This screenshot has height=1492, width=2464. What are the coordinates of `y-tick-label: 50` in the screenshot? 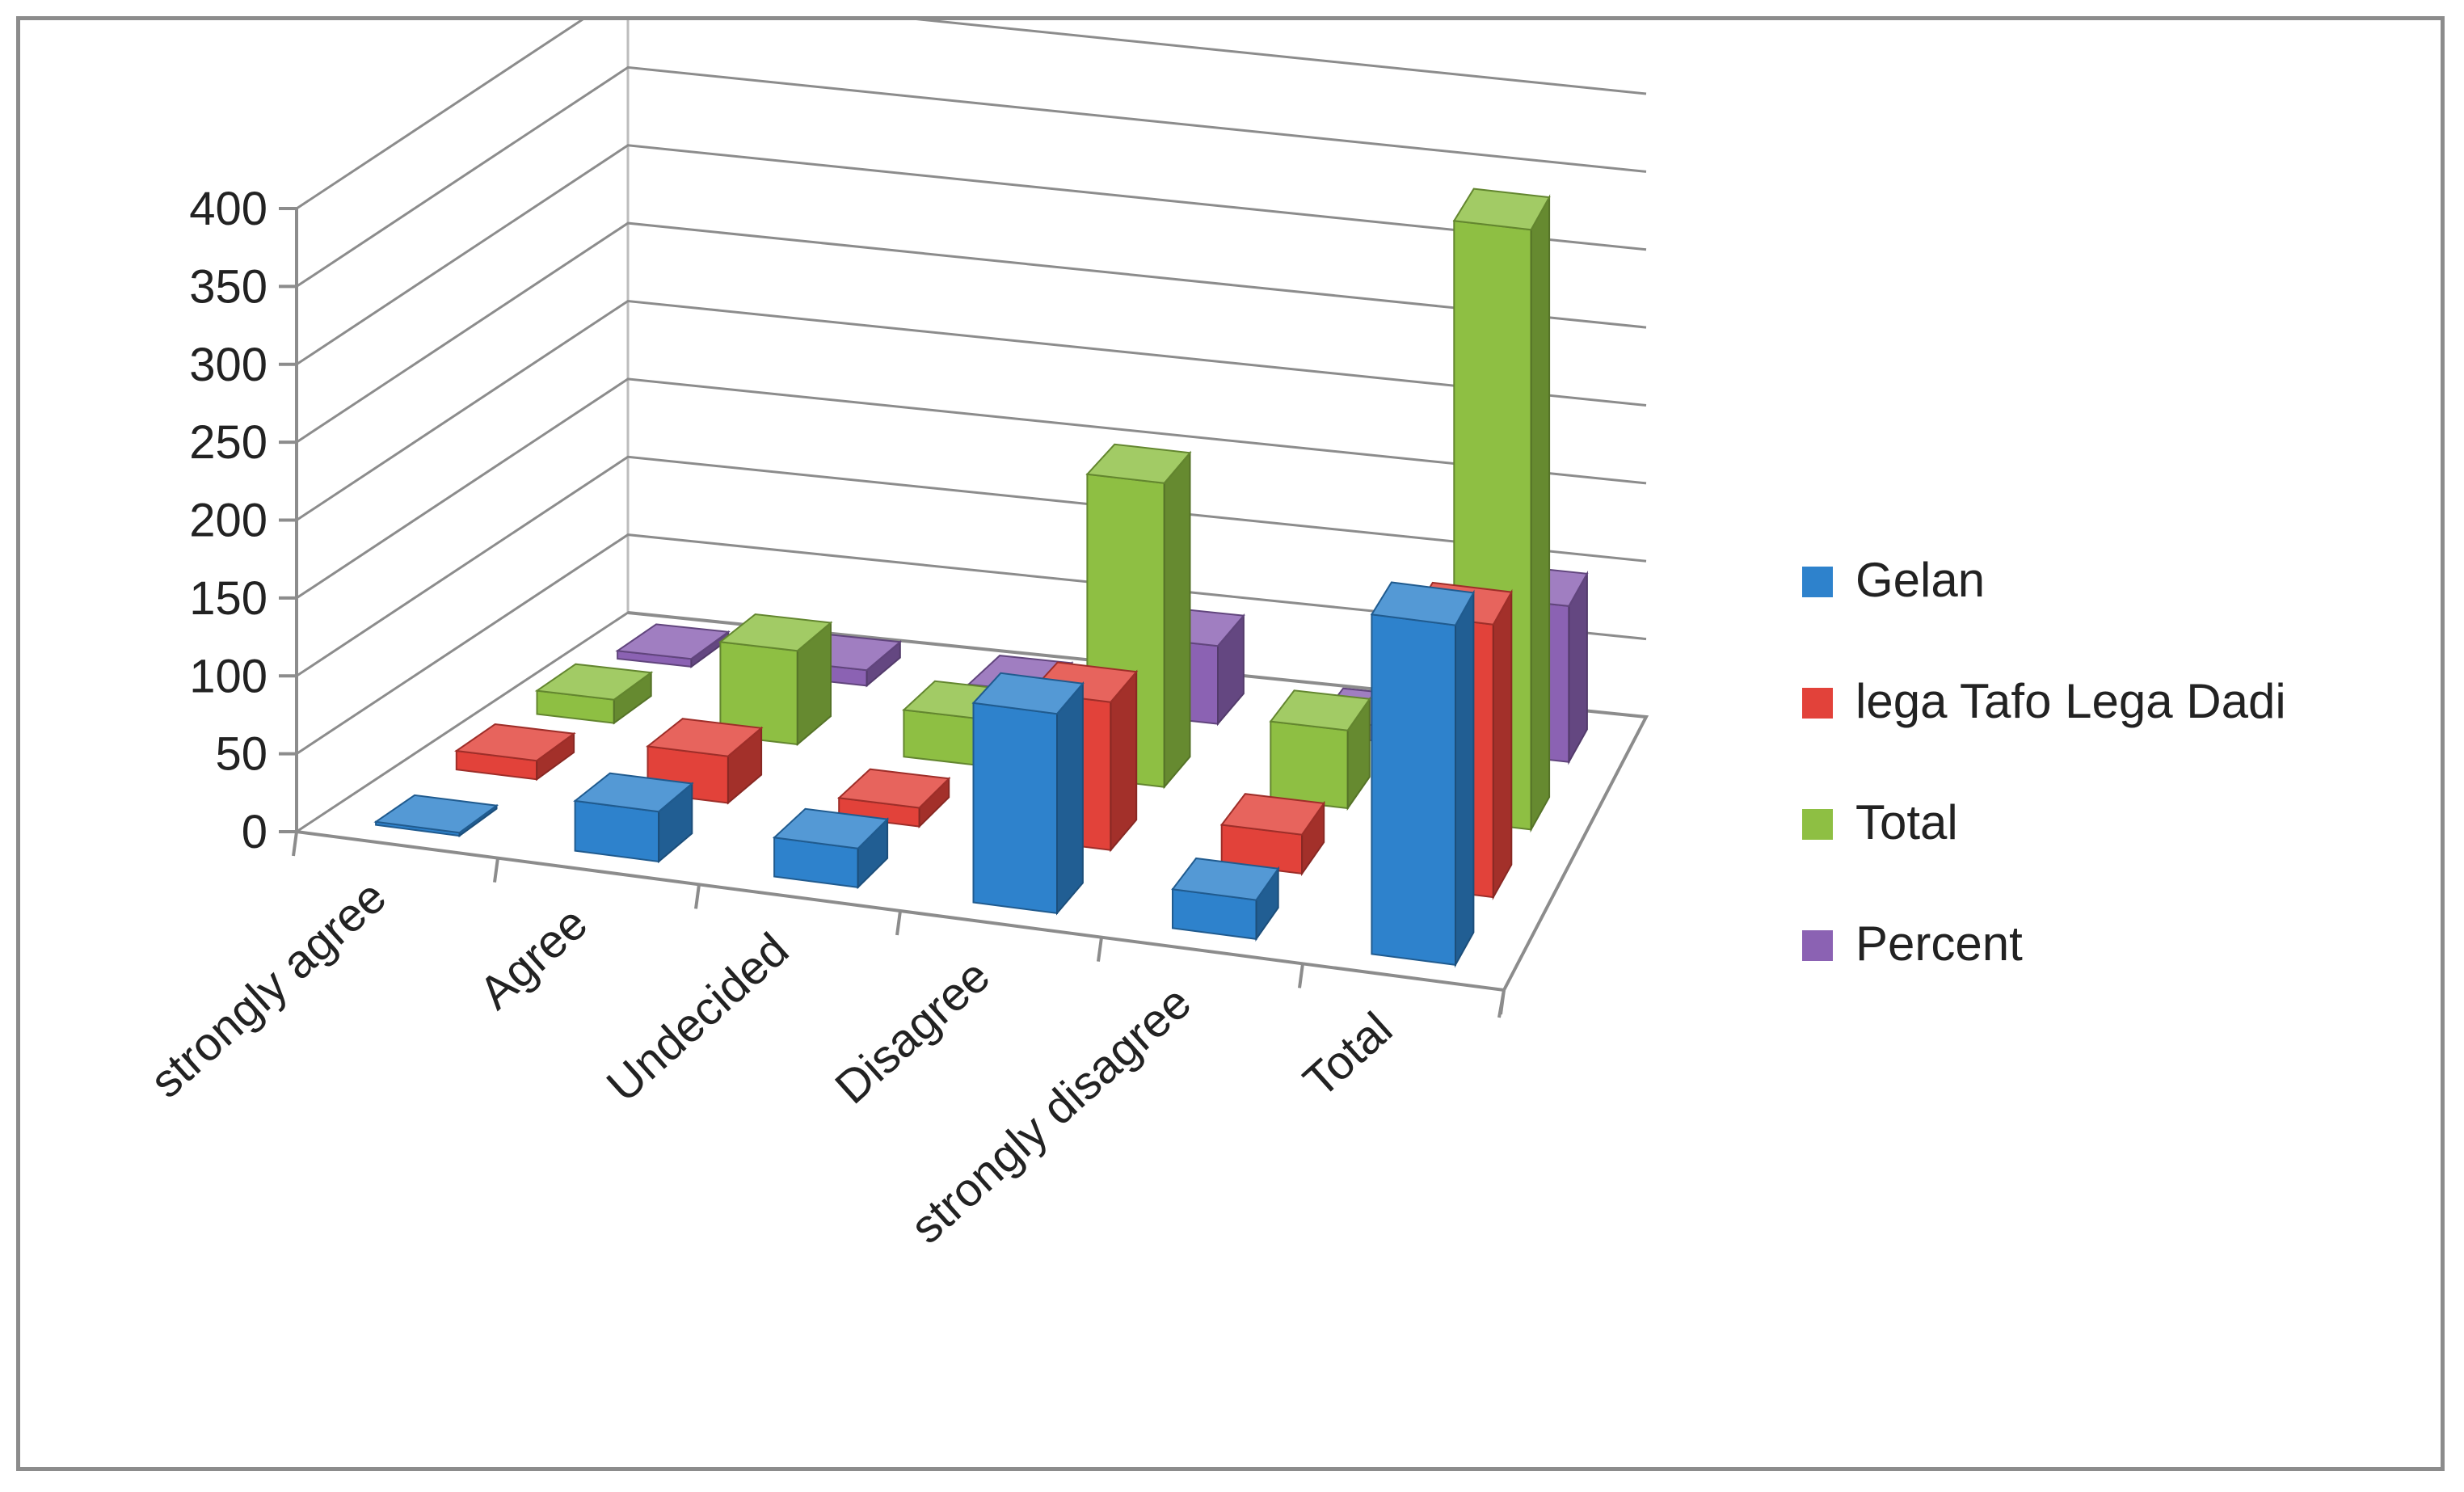 It's located at (241, 754).